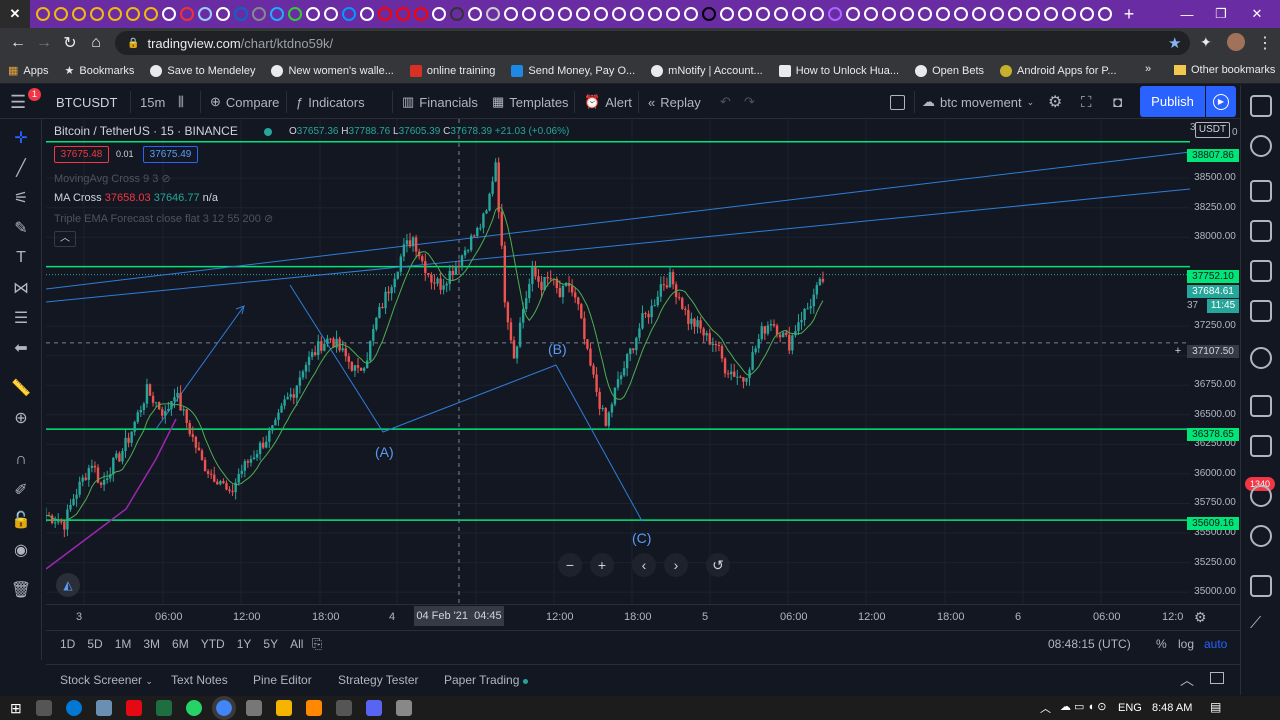  I want to click on bookmark-star-icon: ★, so click(1175, 43).